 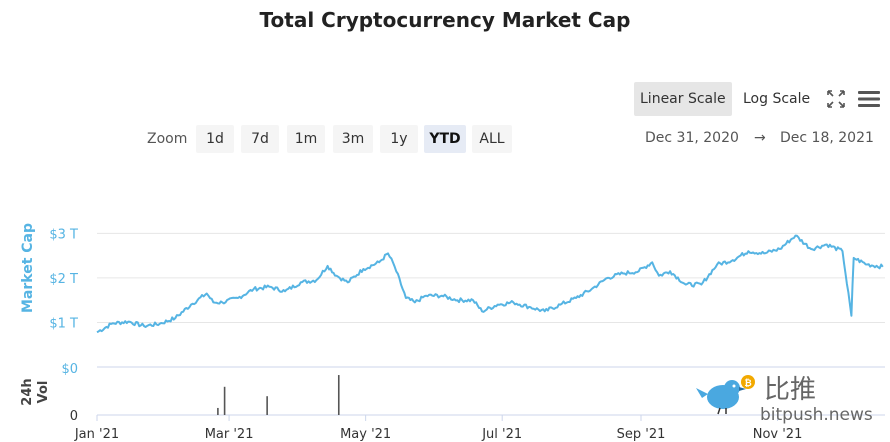 I want to click on chart-title: Total Cryptocurrency Market Cap, so click(x=445, y=20).